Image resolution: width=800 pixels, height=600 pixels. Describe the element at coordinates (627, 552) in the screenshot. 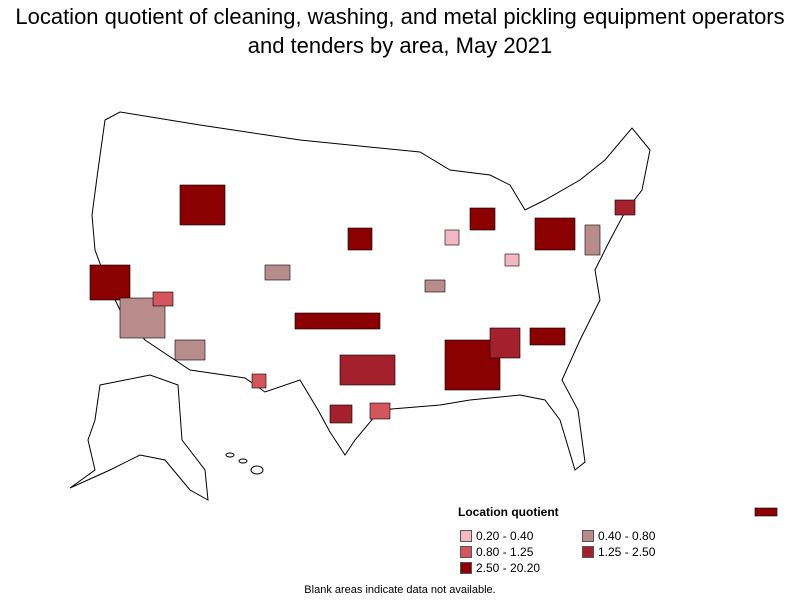

I see `legend-label: 1.25 - 2.50` at that location.